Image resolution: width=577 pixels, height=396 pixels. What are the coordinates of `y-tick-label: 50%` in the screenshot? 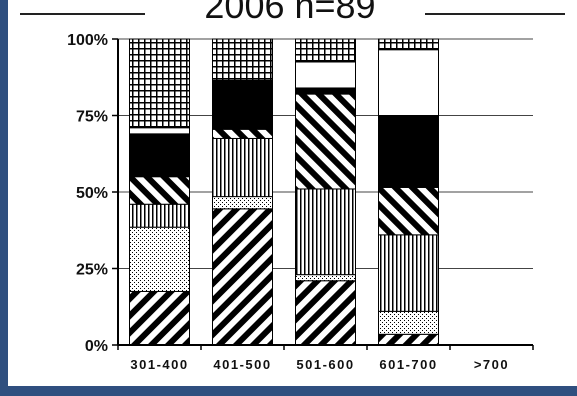 It's located at (92, 193).